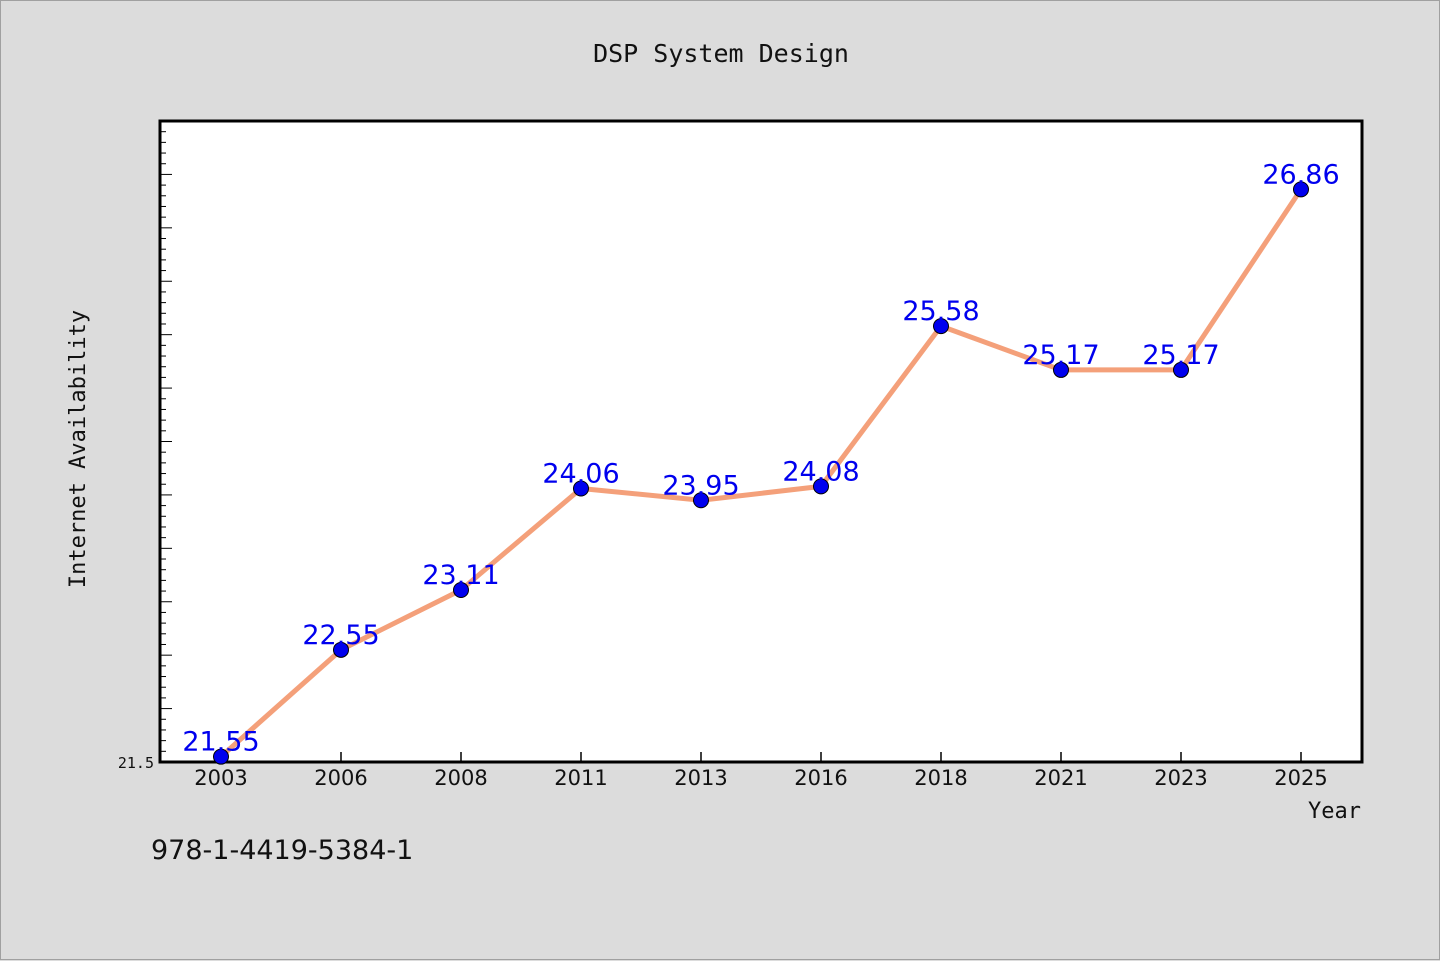  Describe the element at coordinates (721, 53) in the screenshot. I see `chart-title: DSP System Design` at that location.